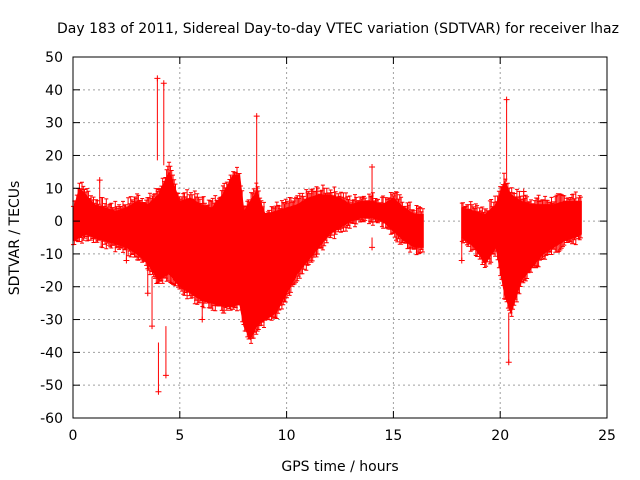  Describe the element at coordinates (54, 58) in the screenshot. I see `y-tick-label: 50` at that location.